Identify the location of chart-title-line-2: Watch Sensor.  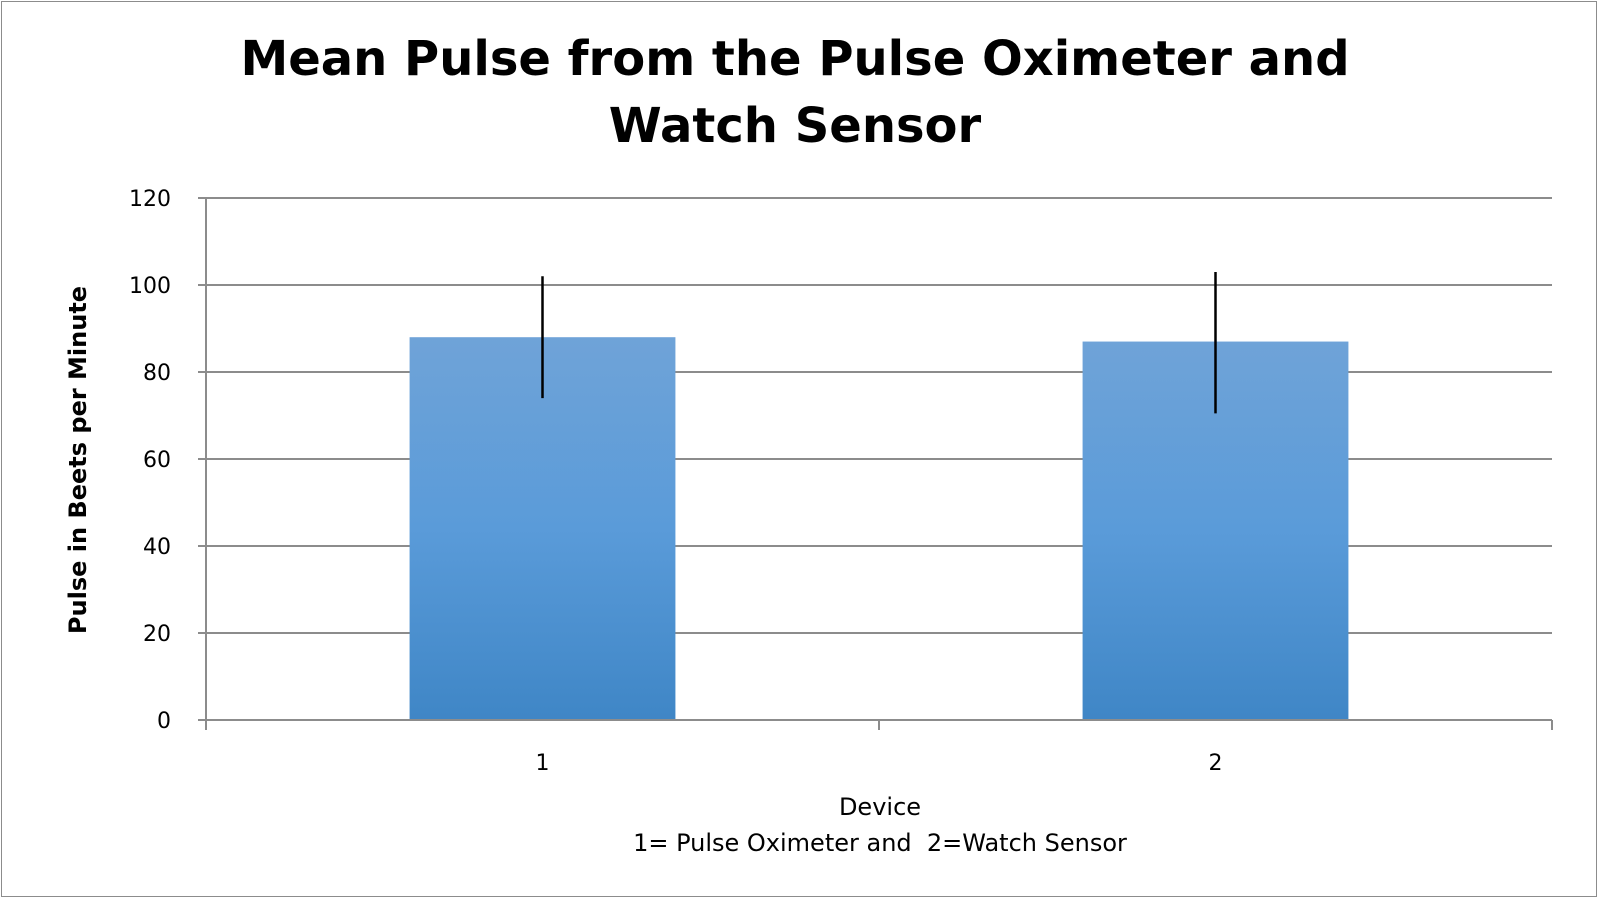
(795, 126).